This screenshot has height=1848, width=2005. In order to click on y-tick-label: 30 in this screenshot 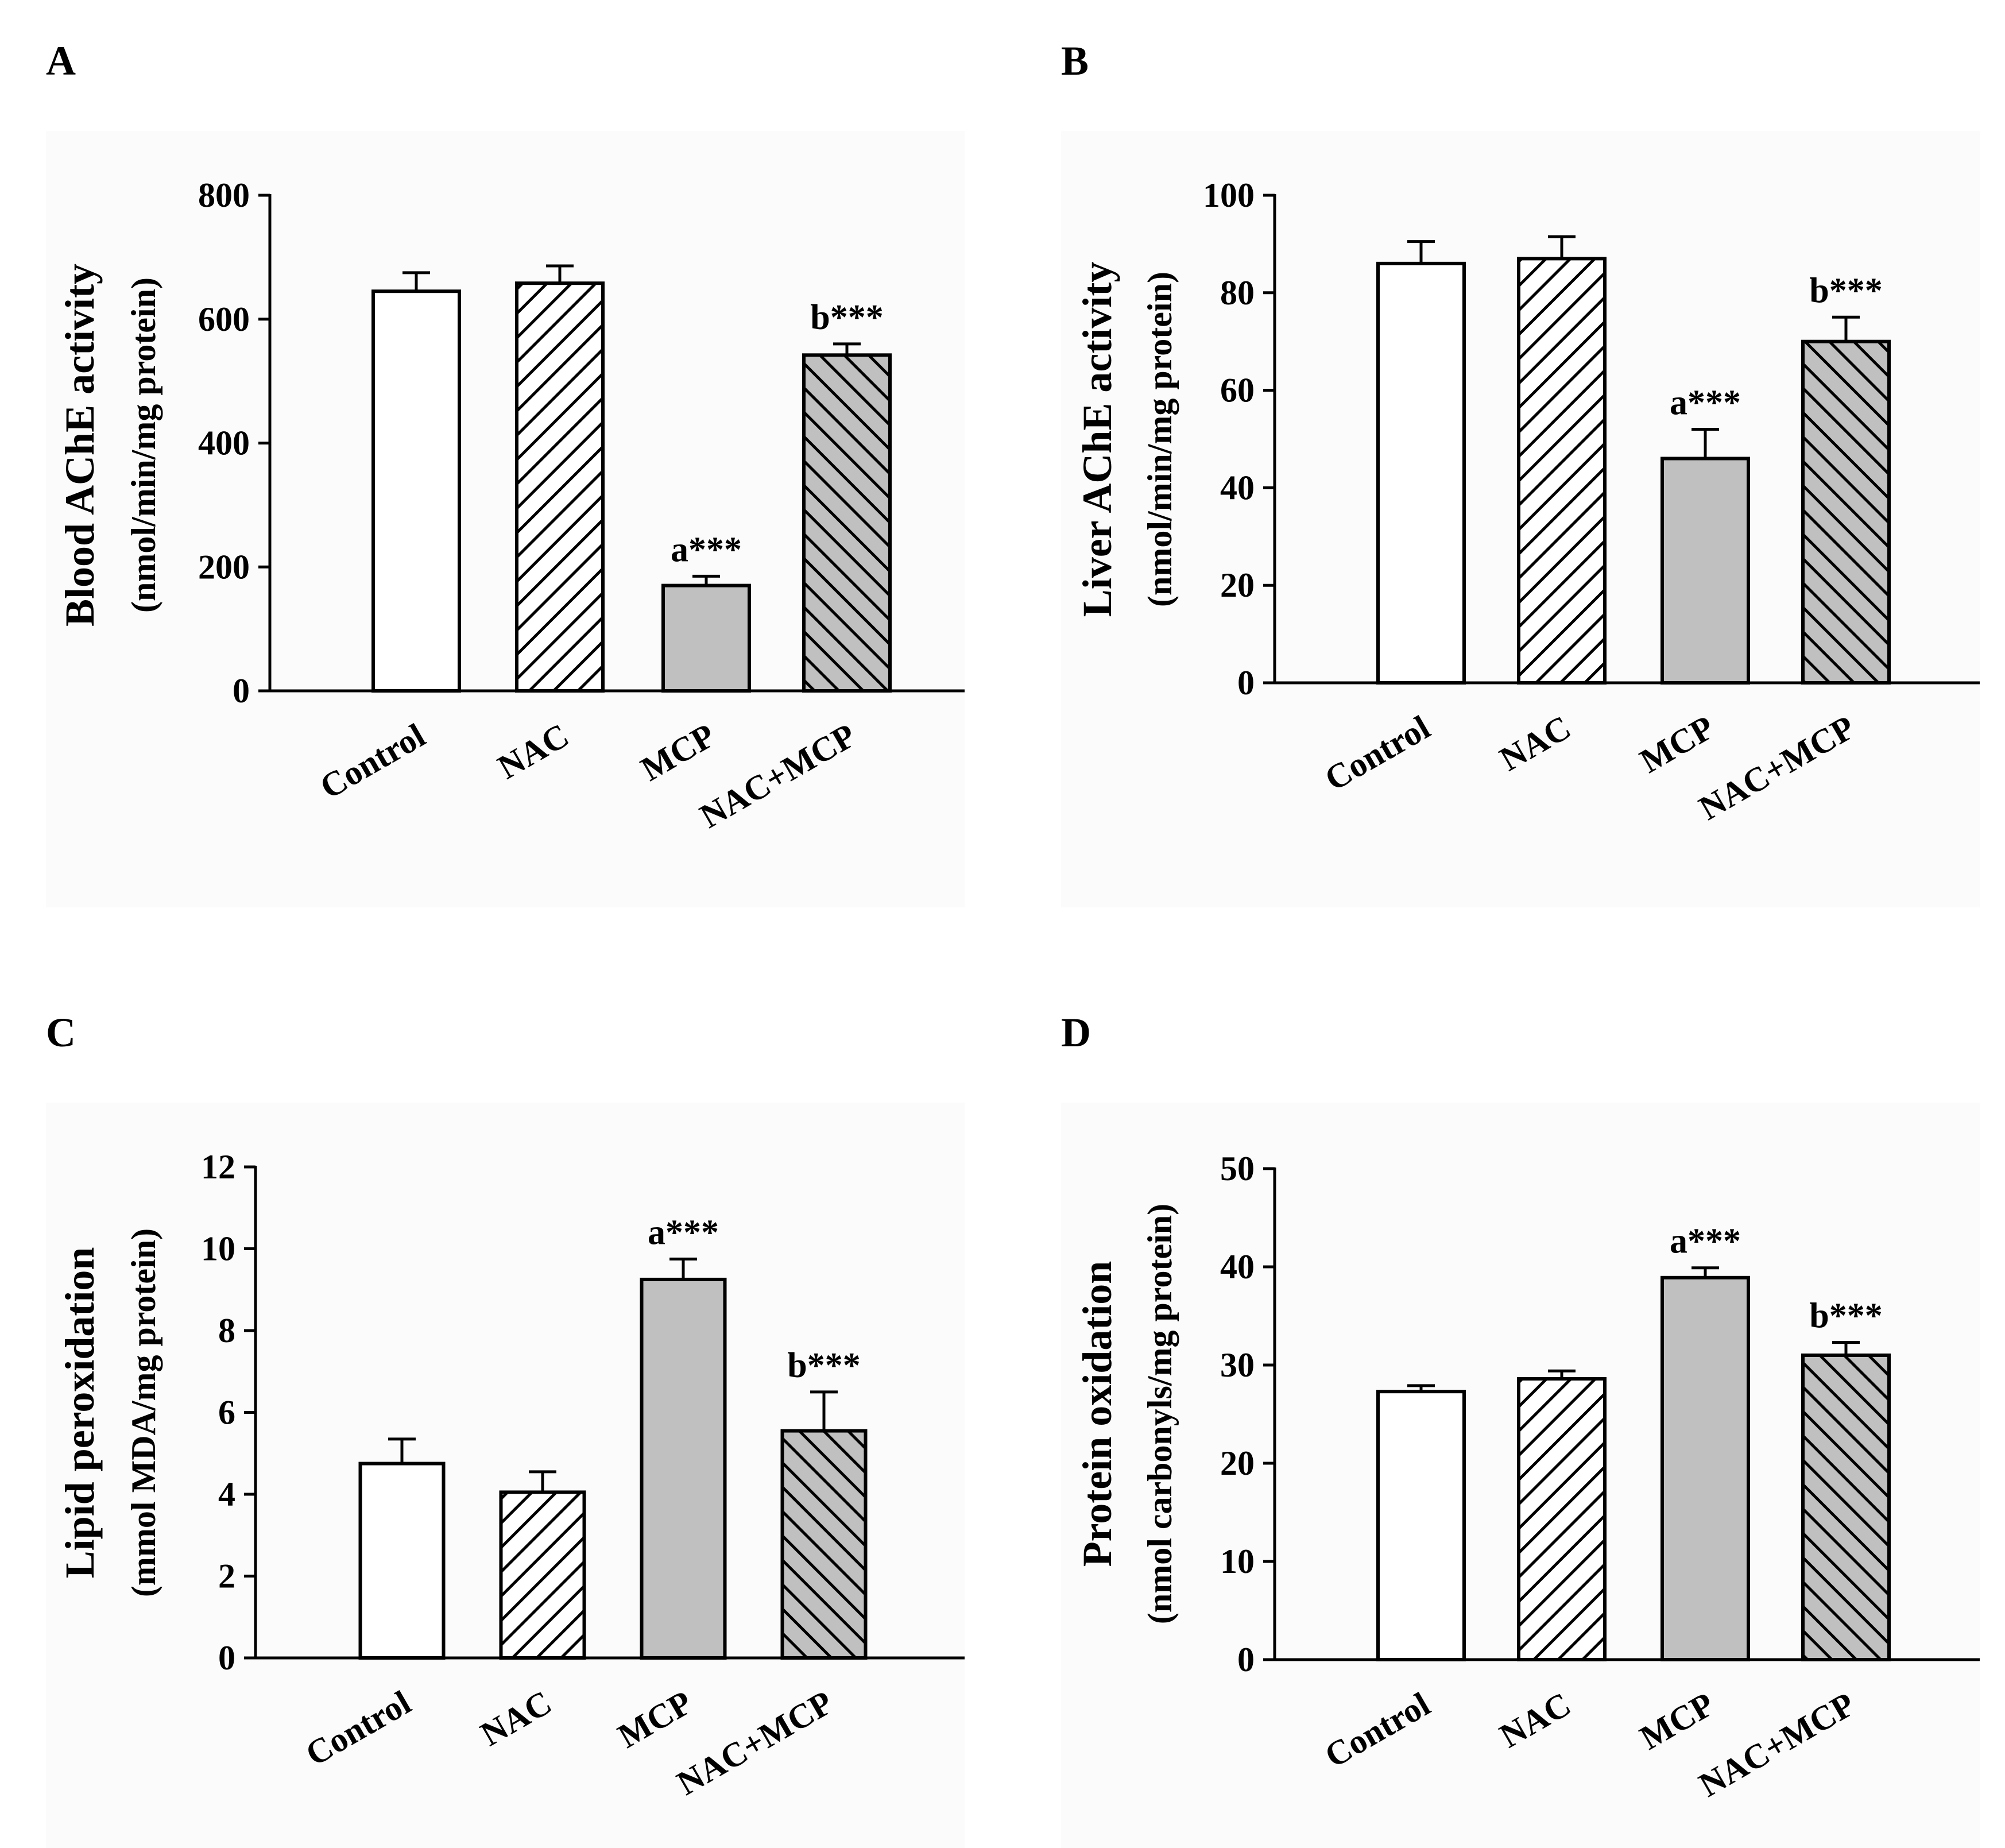, I will do `click(1237, 1365)`.